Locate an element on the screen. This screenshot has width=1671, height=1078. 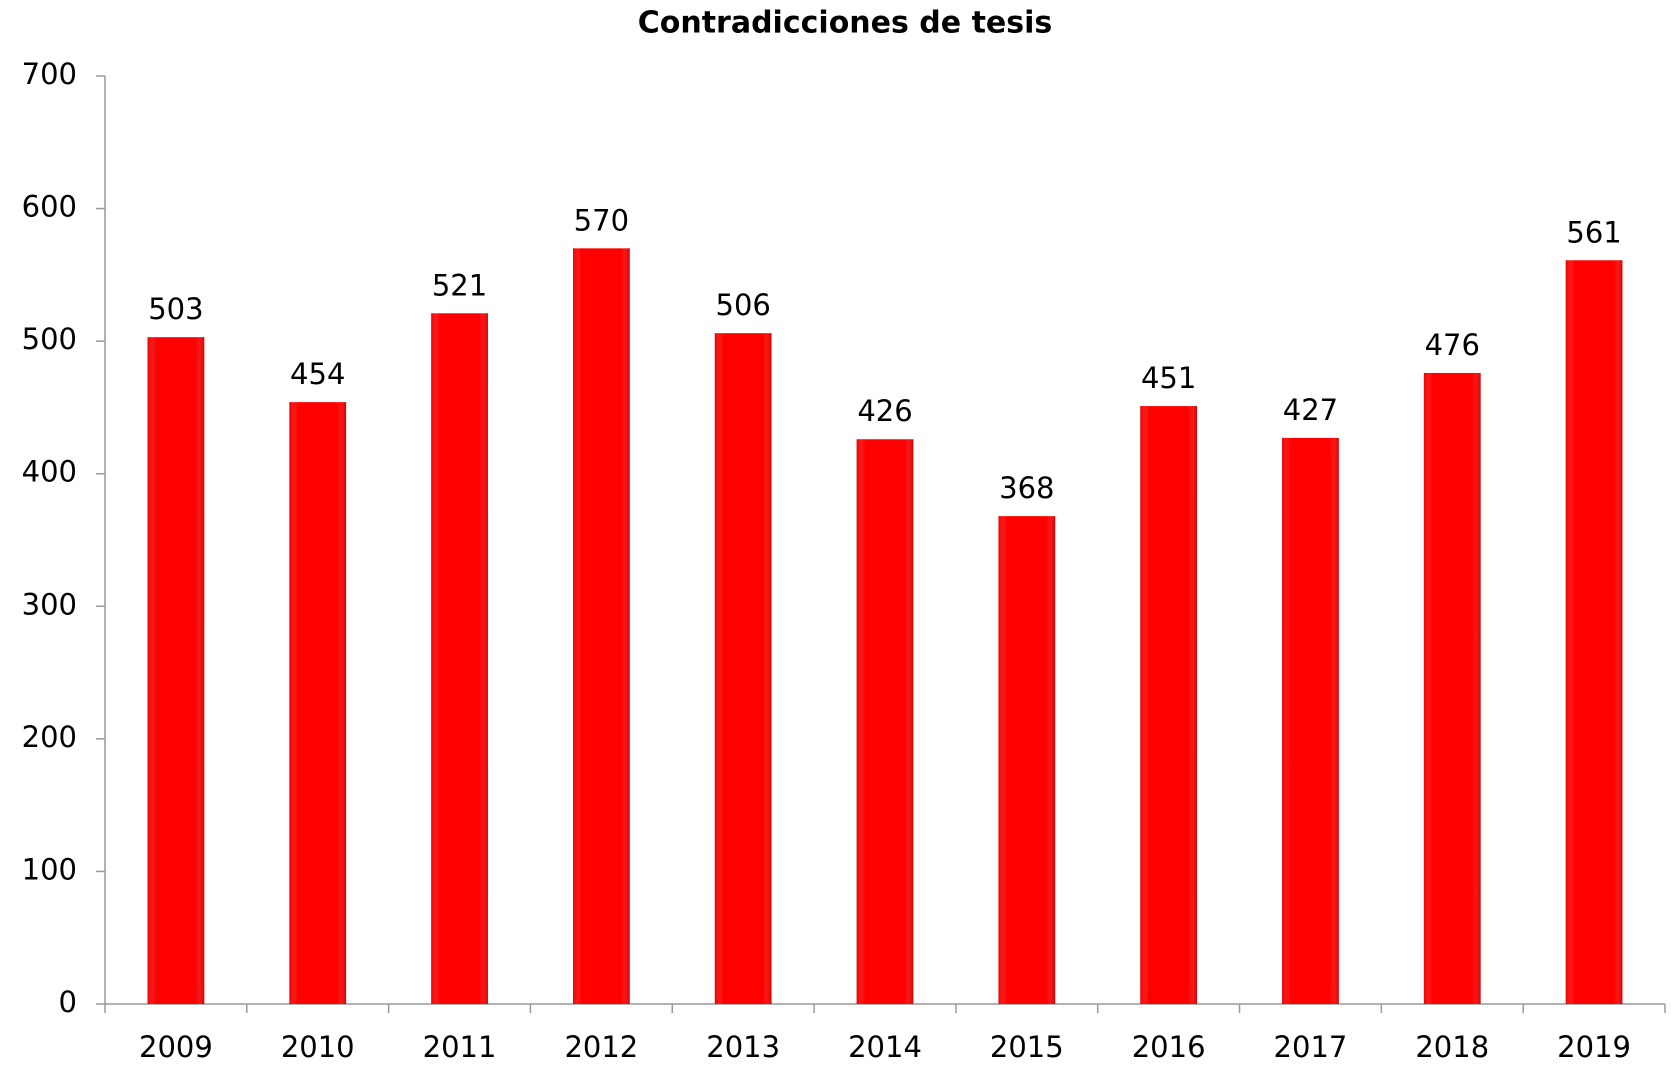
y-tick-label: 700 is located at coordinates (49, 74).